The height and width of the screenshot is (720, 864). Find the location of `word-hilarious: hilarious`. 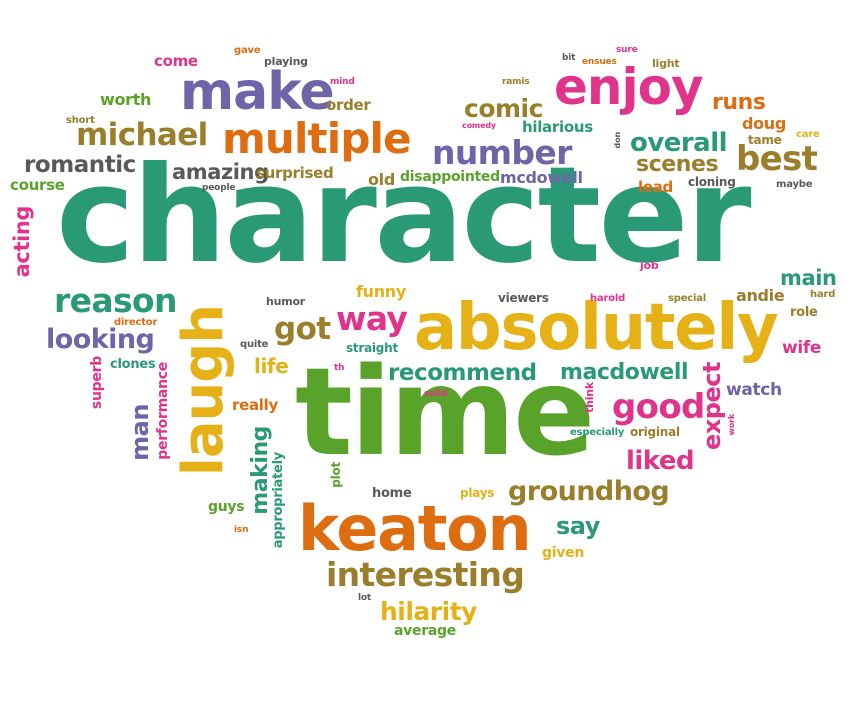

word-hilarious: hilarious is located at coordinates (557, 127).